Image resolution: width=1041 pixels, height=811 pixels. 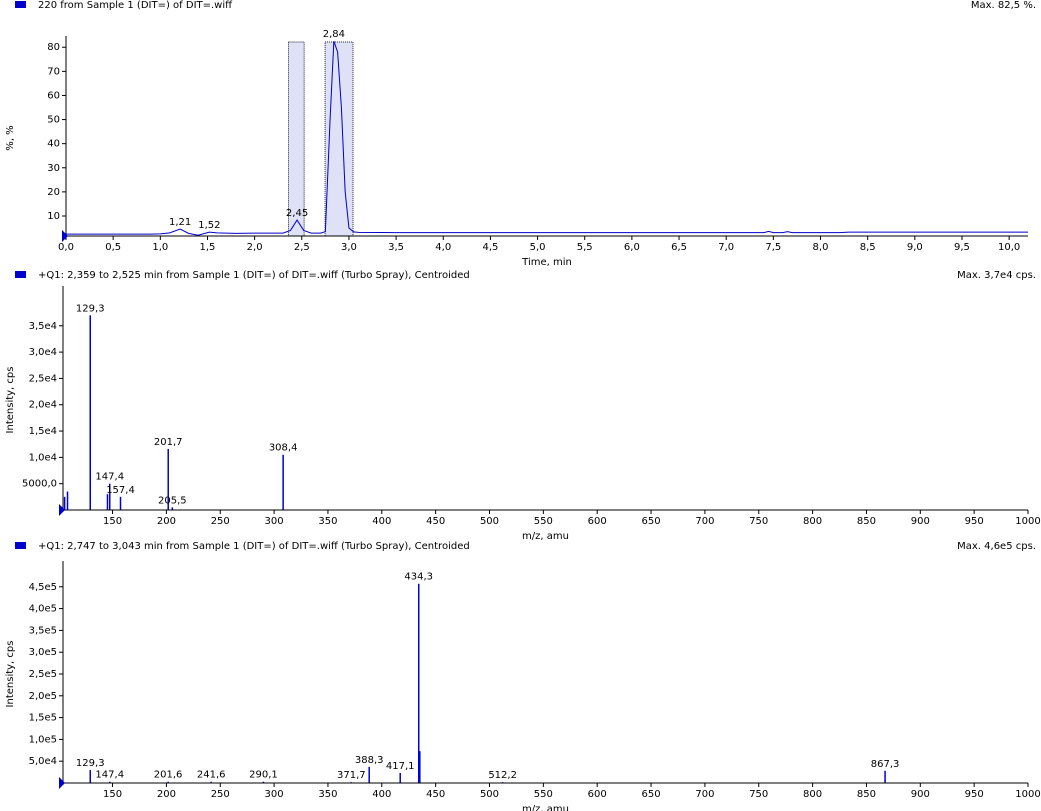 I want to click on peak-label: 2,84, so click(x=334, y=34).